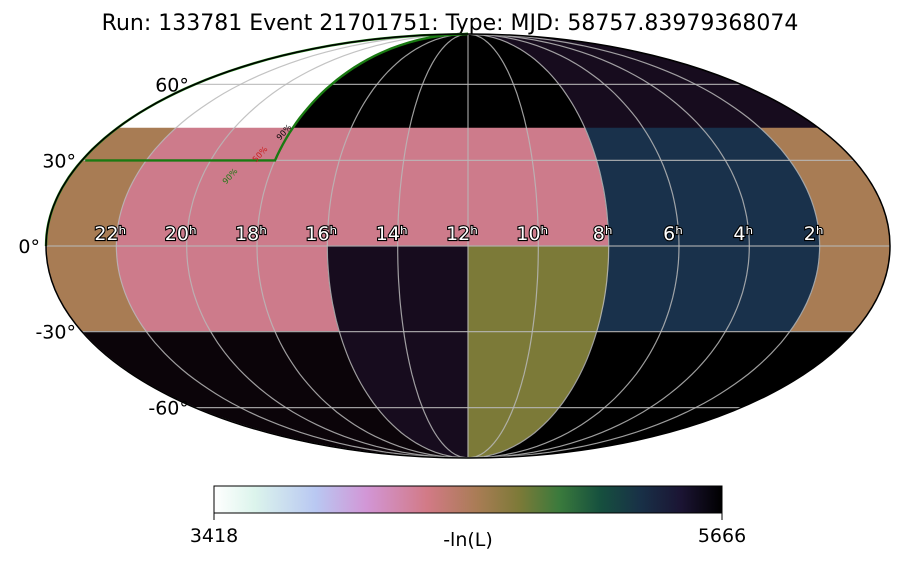 This screenshot has width=900, height=577. I want to click on ra-tick-label: 12ʰ, so click(462, 234).